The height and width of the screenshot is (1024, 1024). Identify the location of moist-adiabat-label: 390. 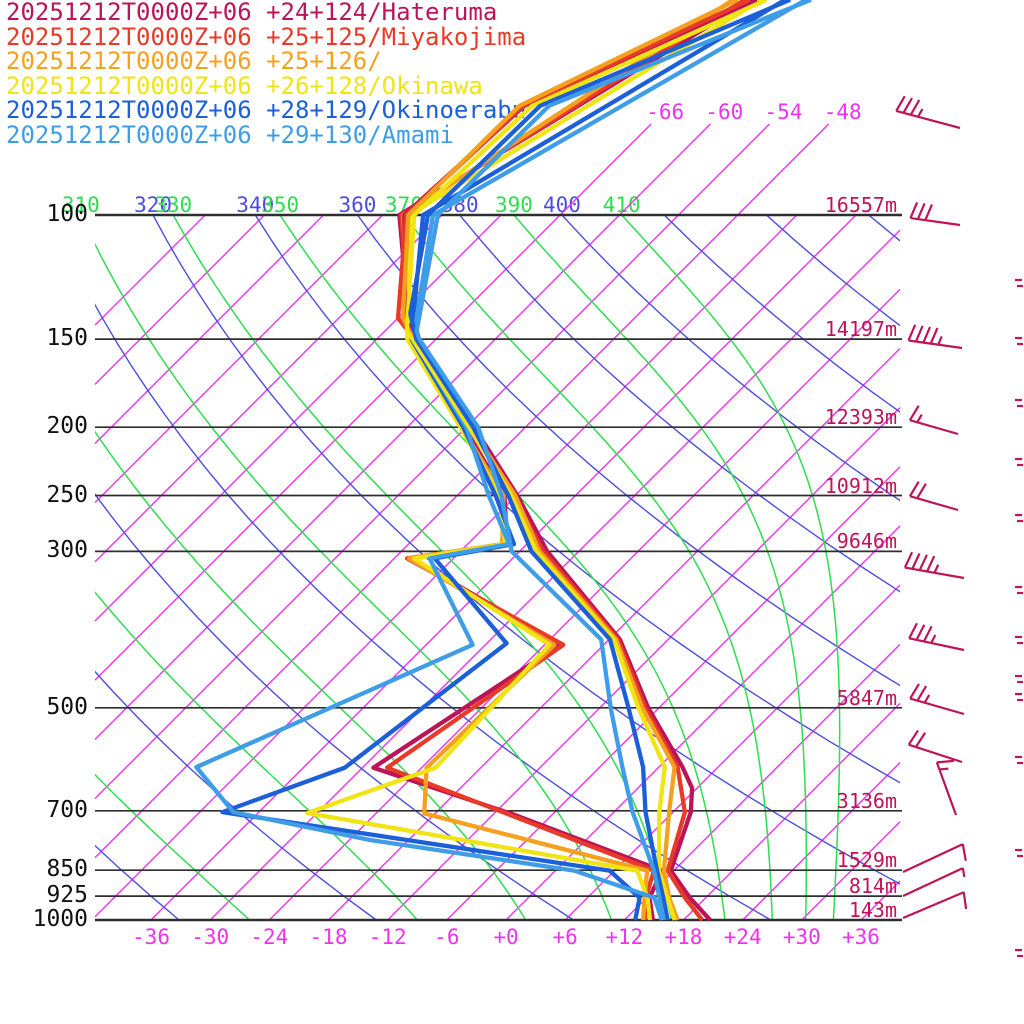
(514, 205).